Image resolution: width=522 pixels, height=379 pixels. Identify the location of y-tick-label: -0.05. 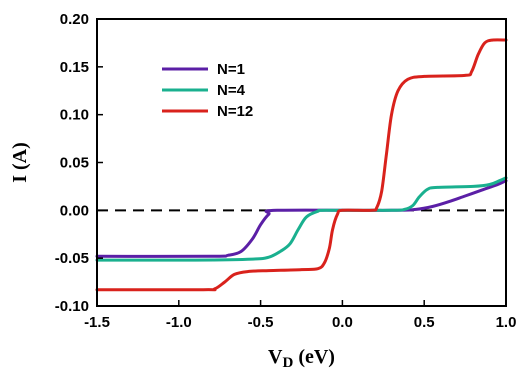
(72, 258).